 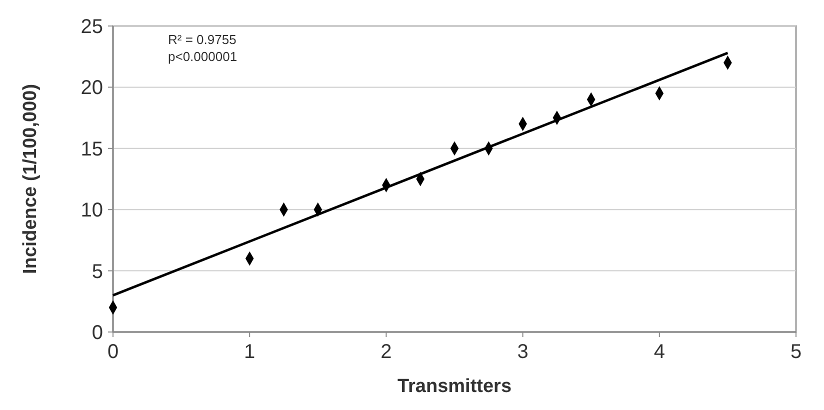 I want to click on x-axis-title: Transmitters, so click(x=454, y=386).